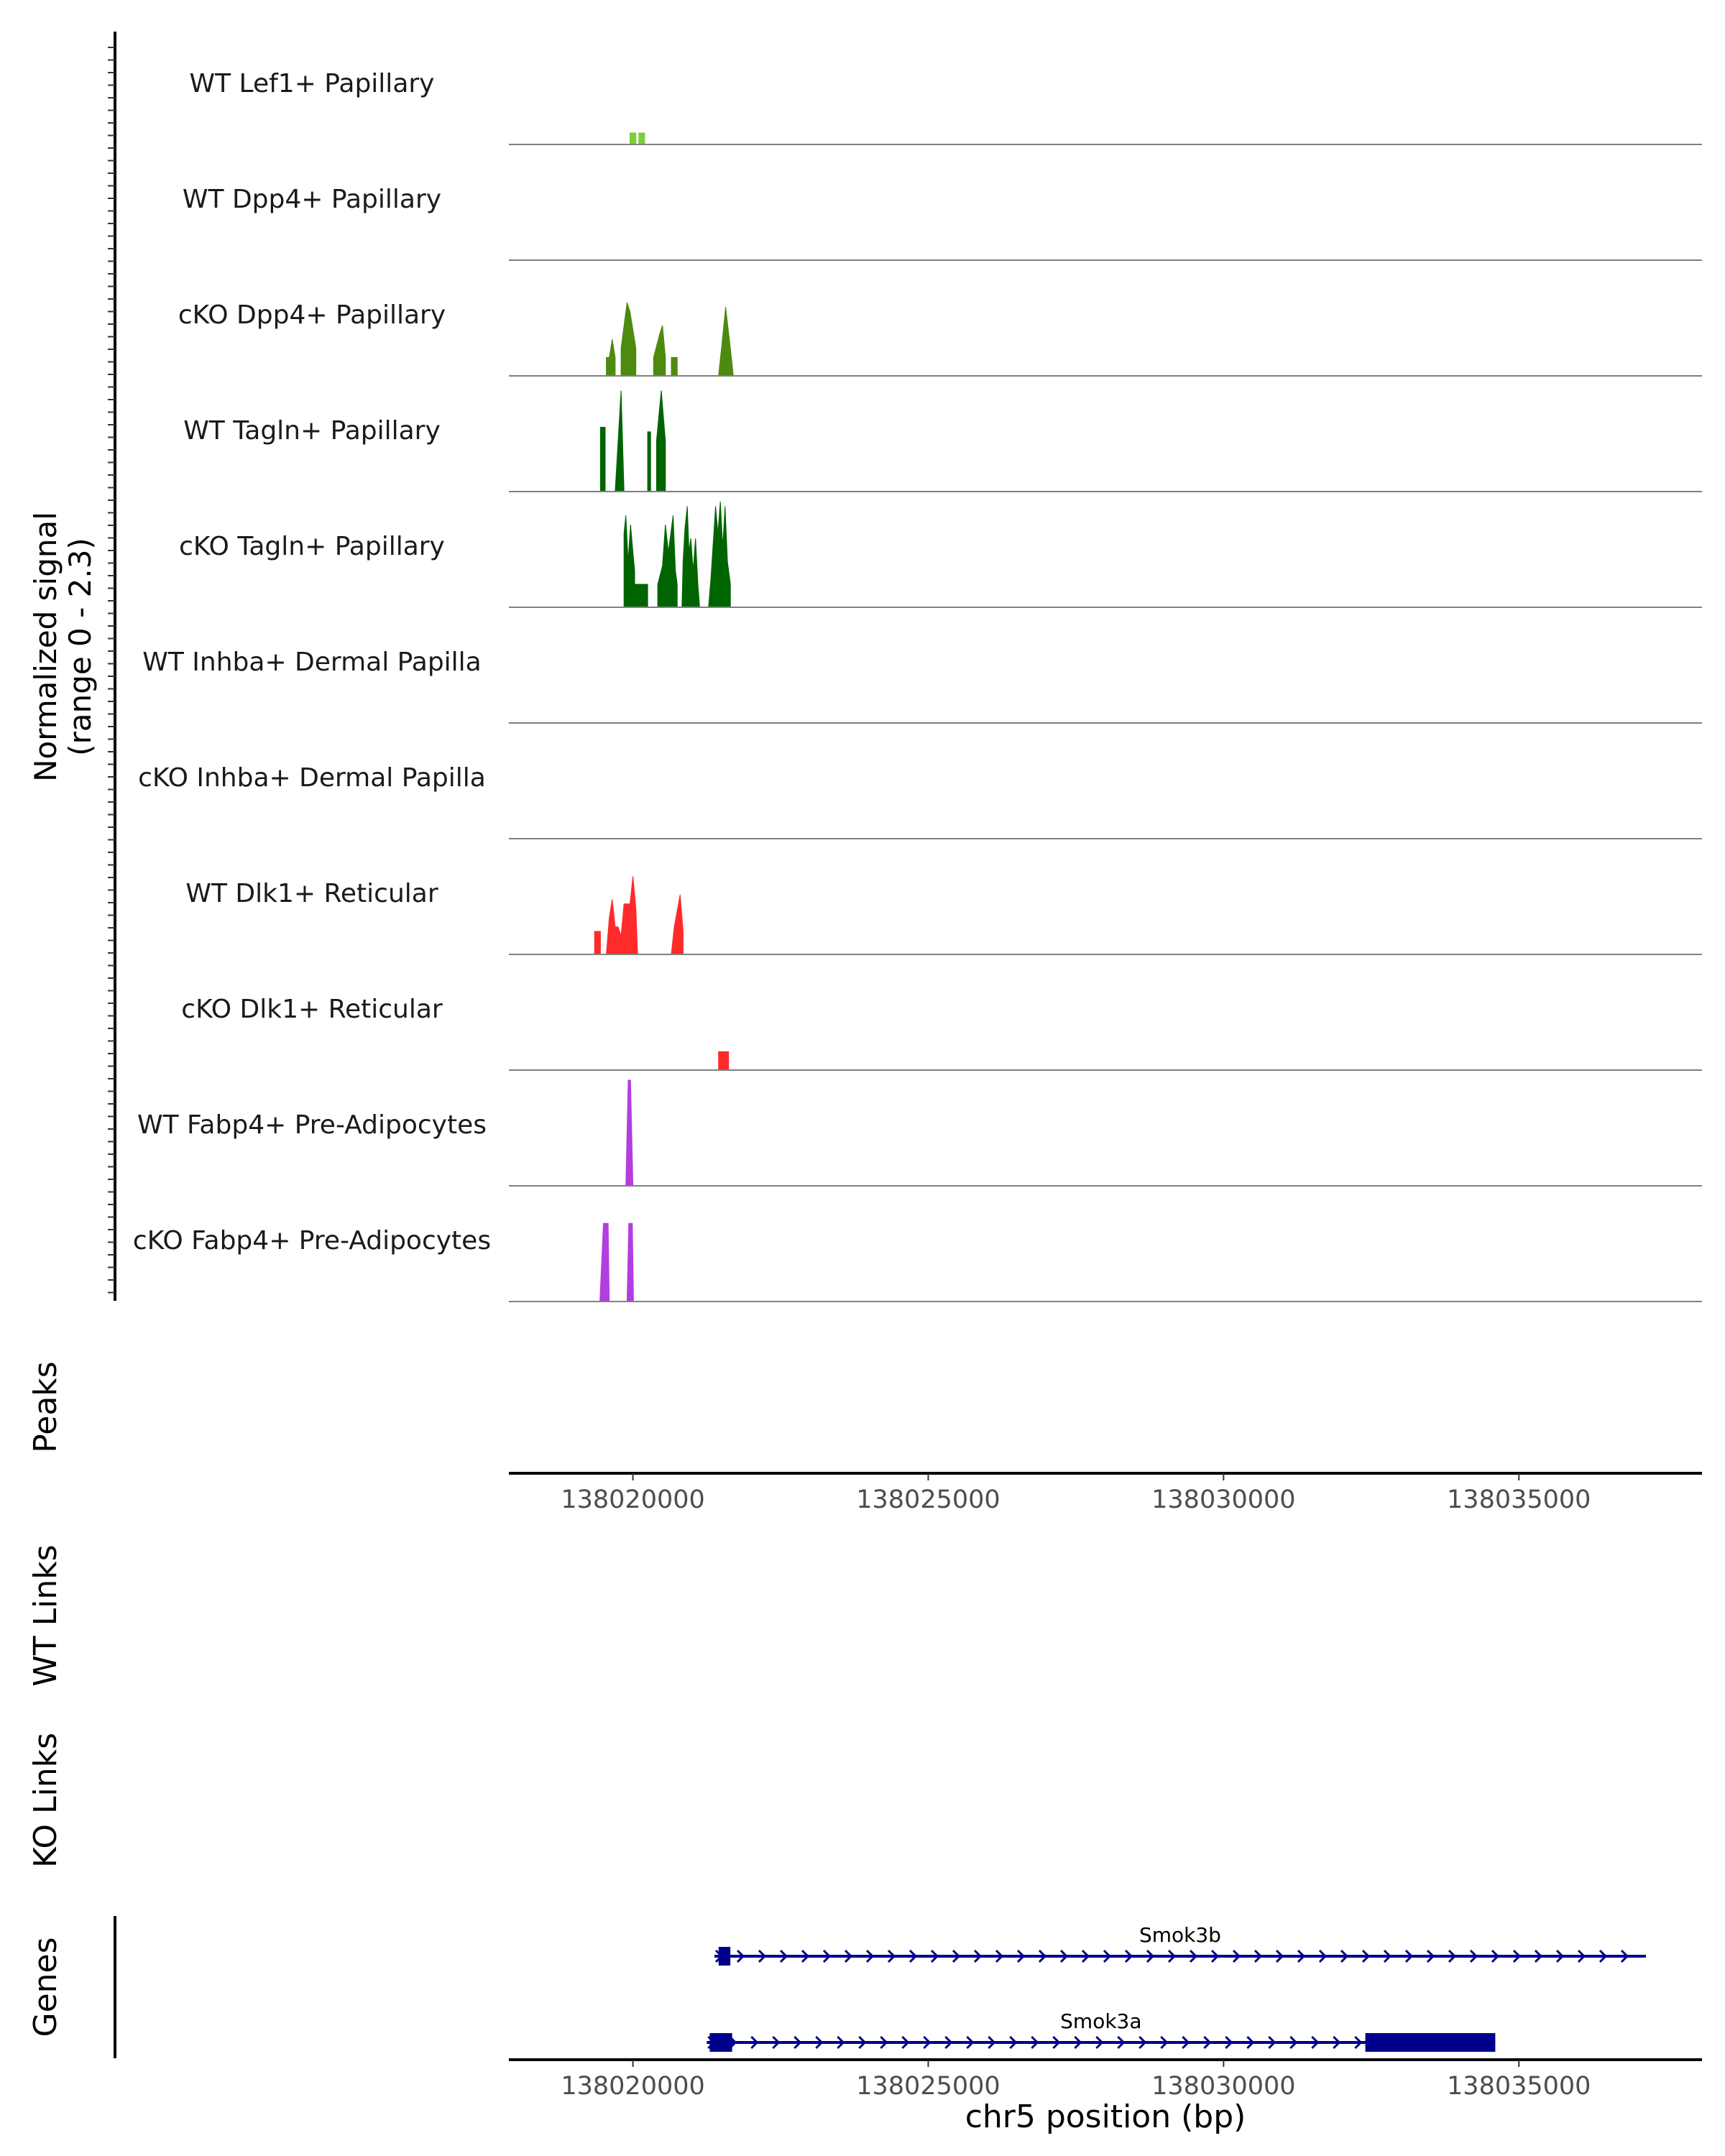 This screenshot has width=1725, height=2156. What do you see at coordinates (45, 1987) in the screenshot?
I see `genes-panel-label: Genes` at bounding box center [45, 1987].